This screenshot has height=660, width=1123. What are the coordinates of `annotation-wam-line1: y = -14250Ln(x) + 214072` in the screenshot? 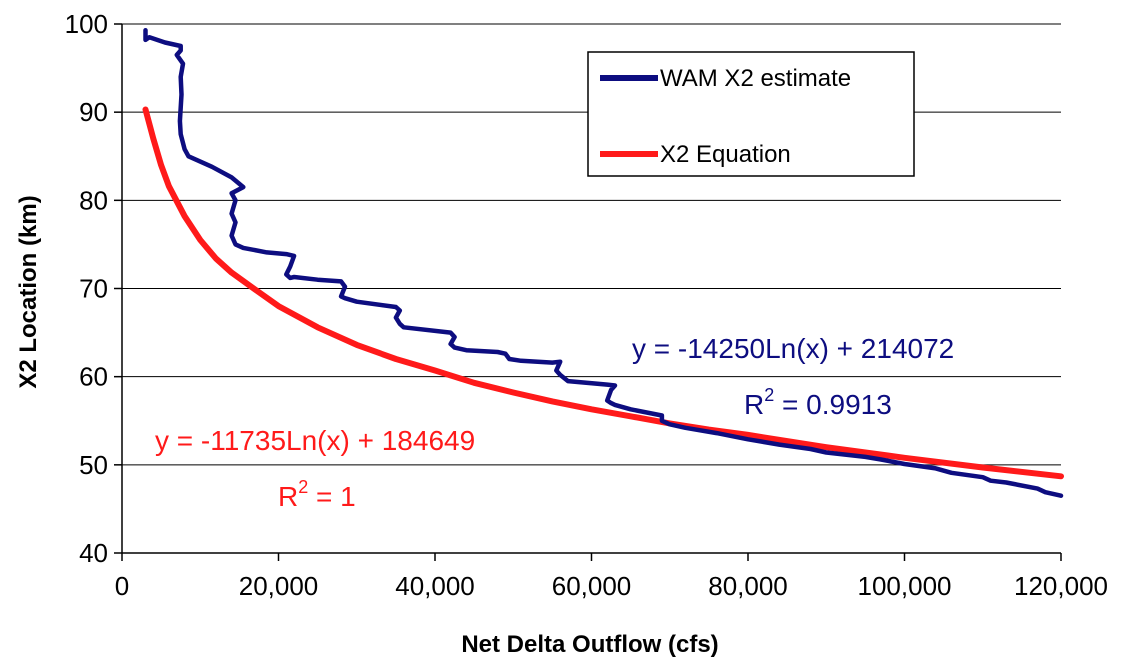 It's located at (793, 348).